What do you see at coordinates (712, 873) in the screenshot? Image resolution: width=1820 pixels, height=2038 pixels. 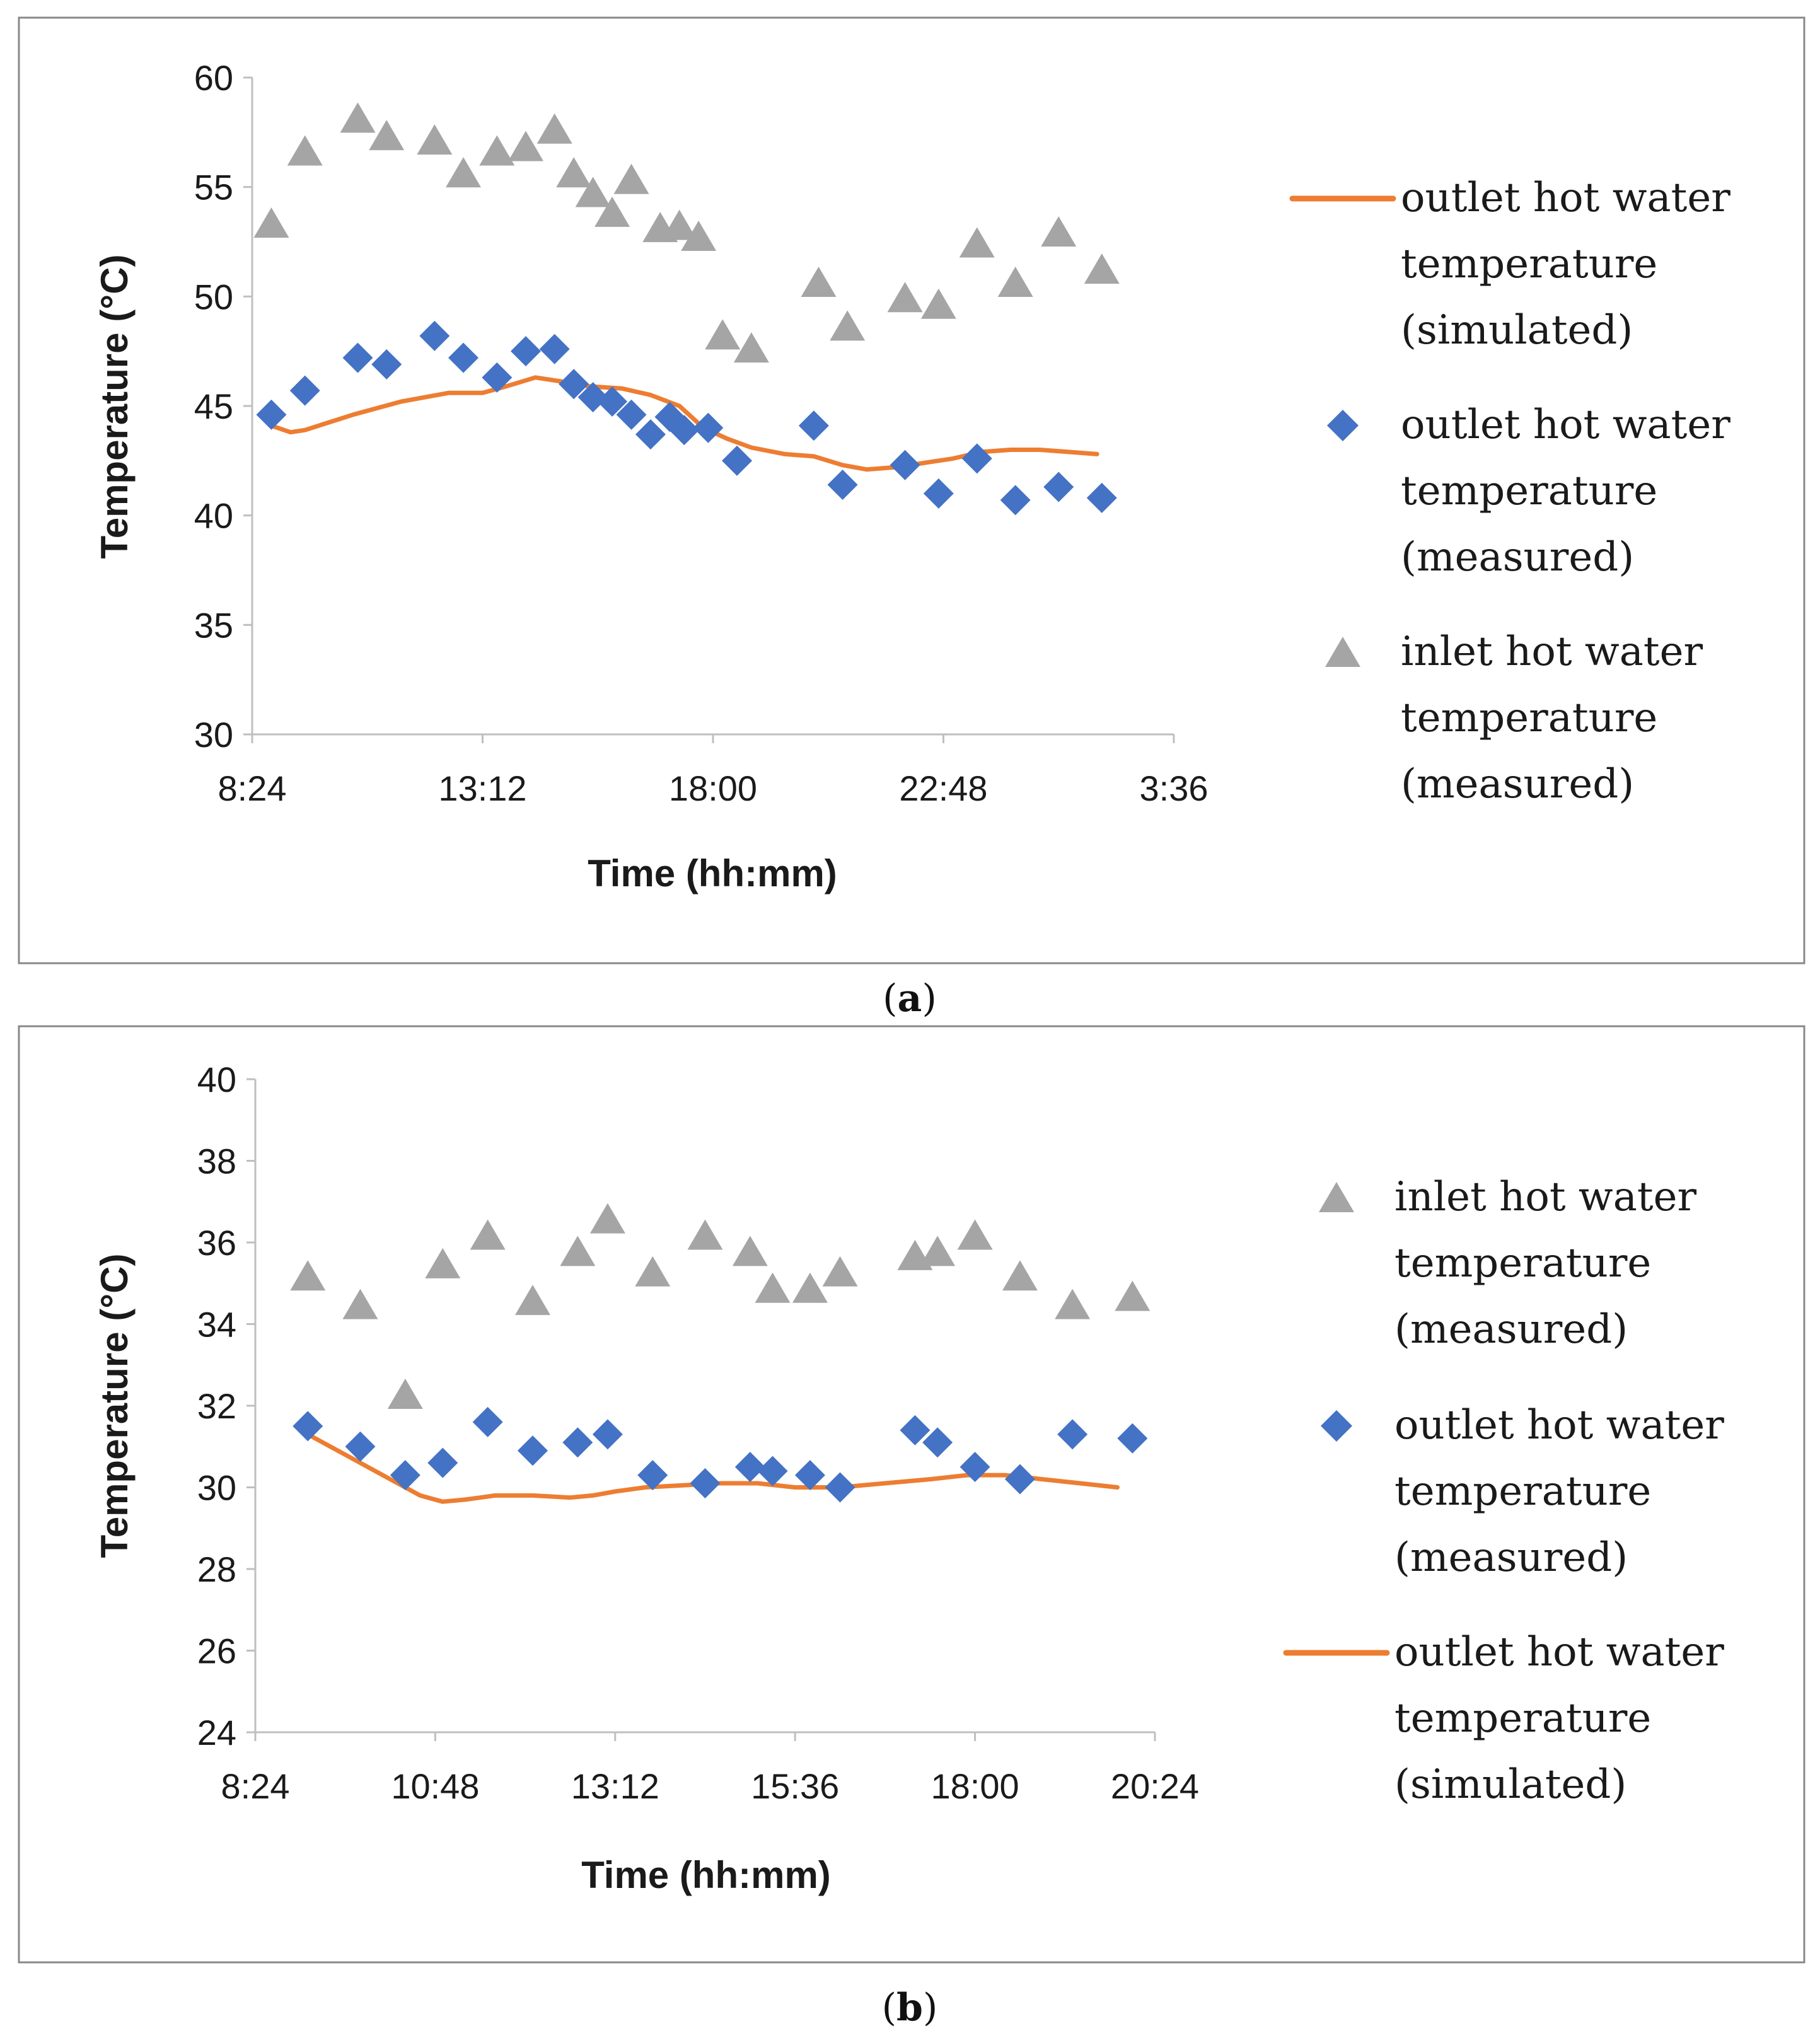 I see `chart-a-x-axis-title: Time (hh:mm)` at bounding box center [712, 873].